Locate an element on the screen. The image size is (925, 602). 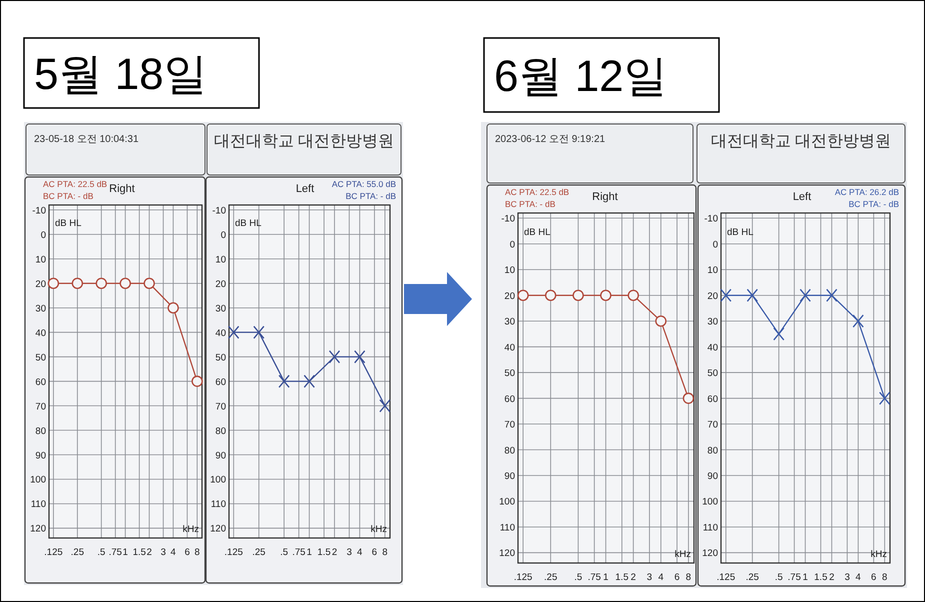
text: 2023-06-12 오전 9:19:21 is located at coordinates (550, 139).